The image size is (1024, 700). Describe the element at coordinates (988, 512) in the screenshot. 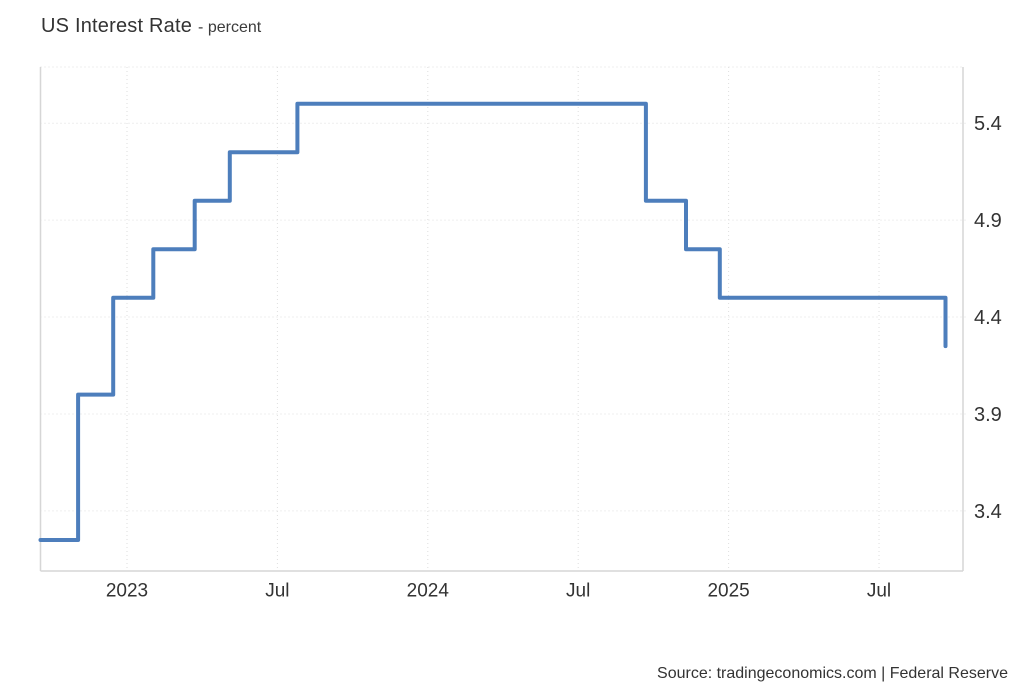

I see `y-tick-label: 3.4` at that location.